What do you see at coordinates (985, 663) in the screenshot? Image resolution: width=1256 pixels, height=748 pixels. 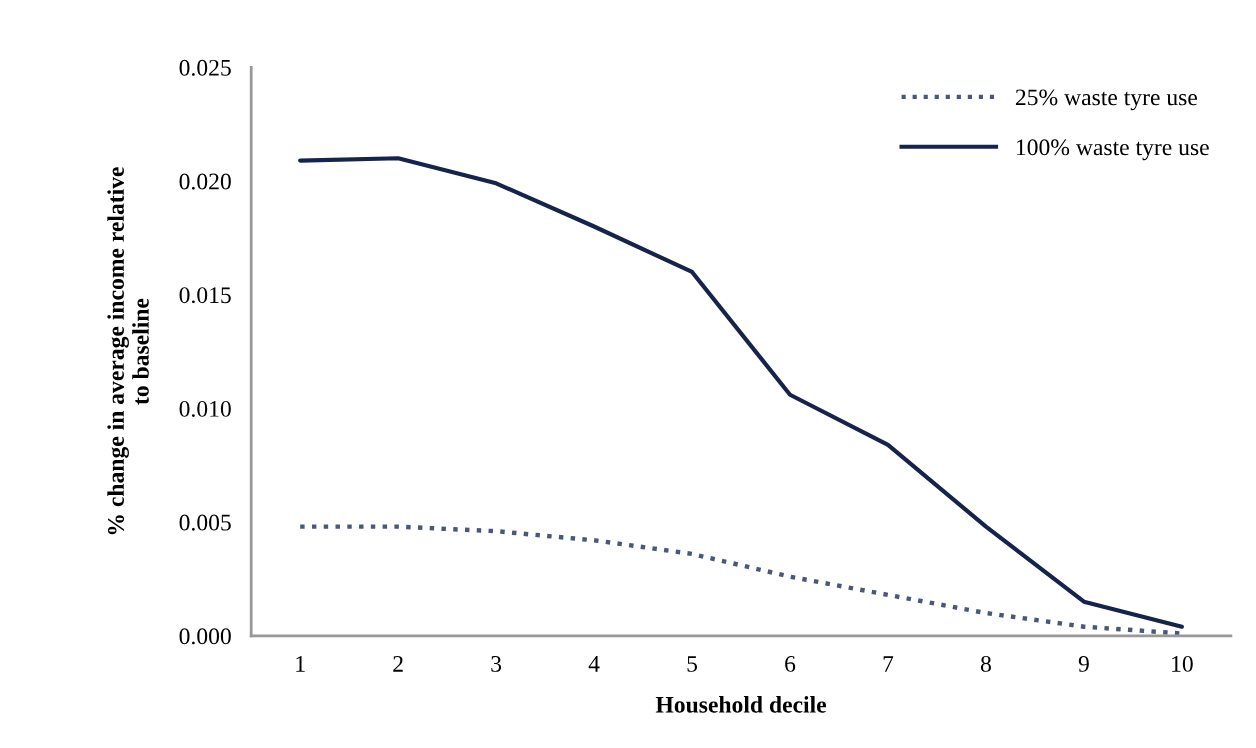 I see `x-tick-label: 8` at bounding box center [985, 663].